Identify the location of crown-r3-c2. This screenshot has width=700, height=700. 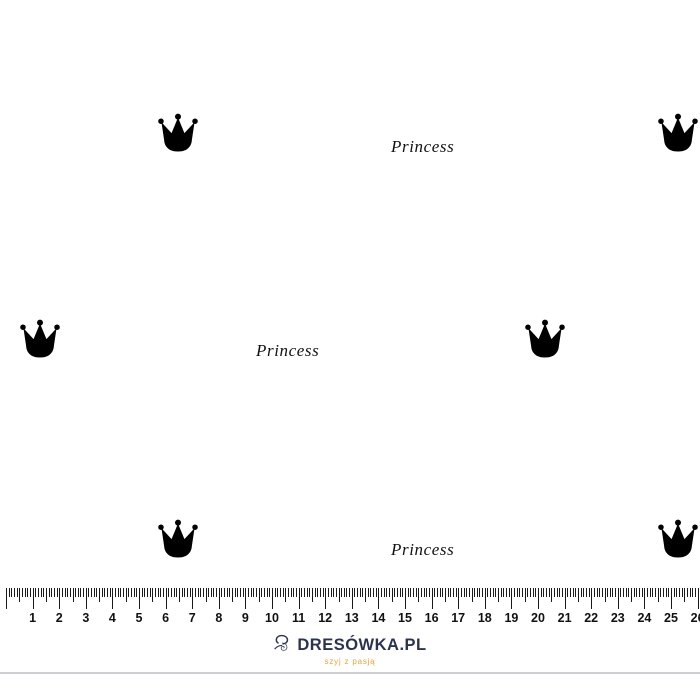
(677, 541).